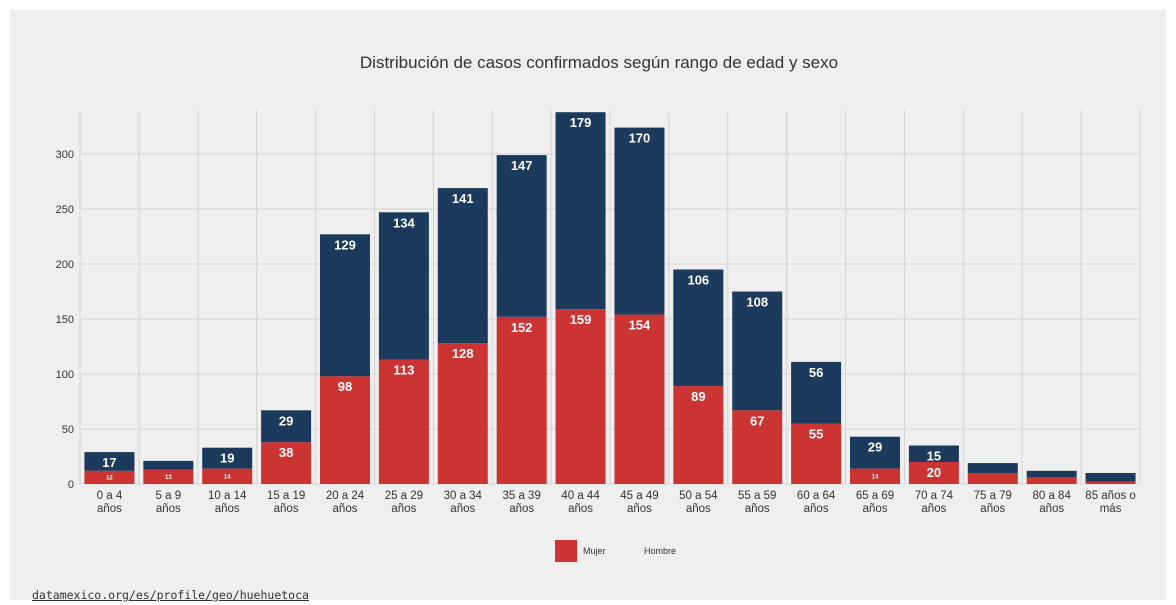  What do you see at coordinates (993, 502) in the screenshot?
I see `x-tick-label: 75 a 79 años` at bounding box center [993, 502].